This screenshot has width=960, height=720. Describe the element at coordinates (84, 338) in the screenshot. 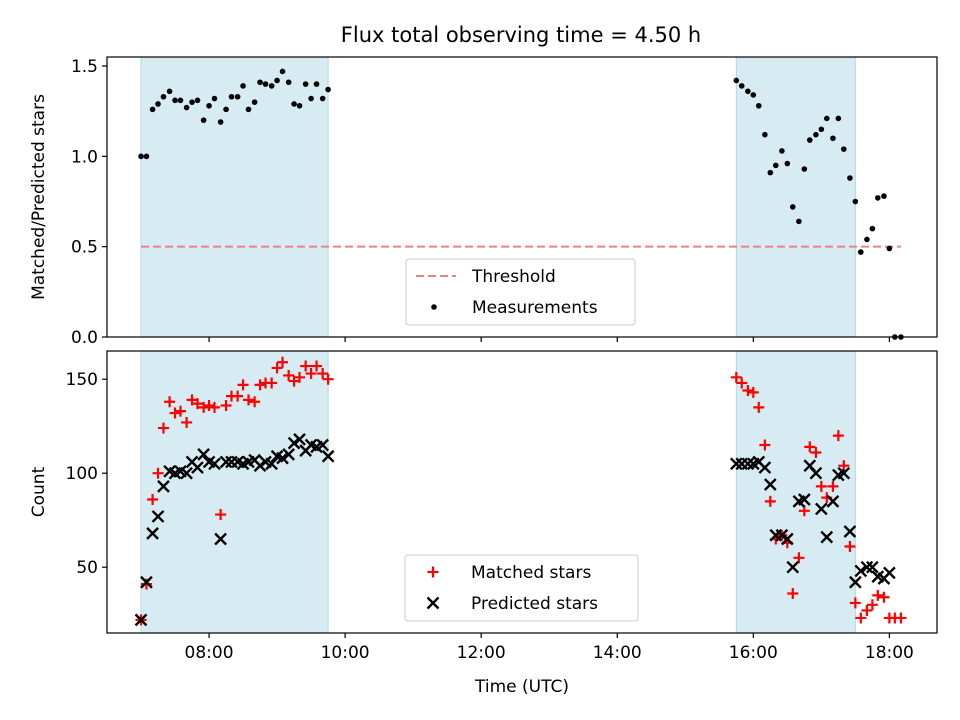

I see `y-tick-label: 0.0` at that location.